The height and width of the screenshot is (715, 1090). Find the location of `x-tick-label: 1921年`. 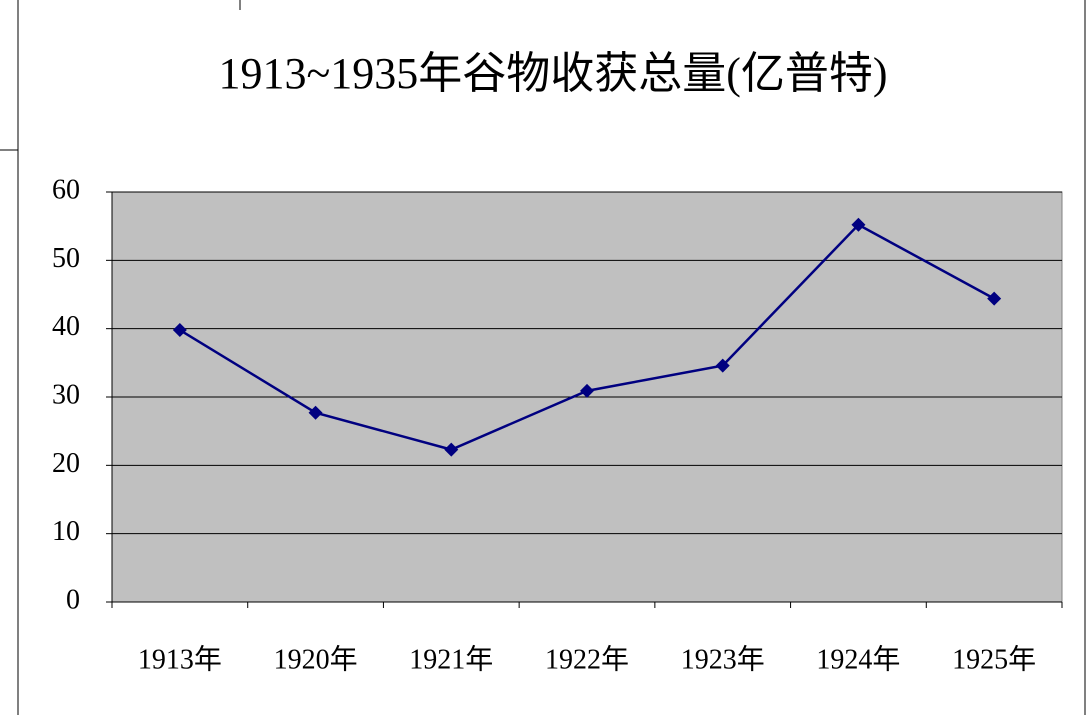

x-tick-label: 1921年 is located at coordinates (451, 659).